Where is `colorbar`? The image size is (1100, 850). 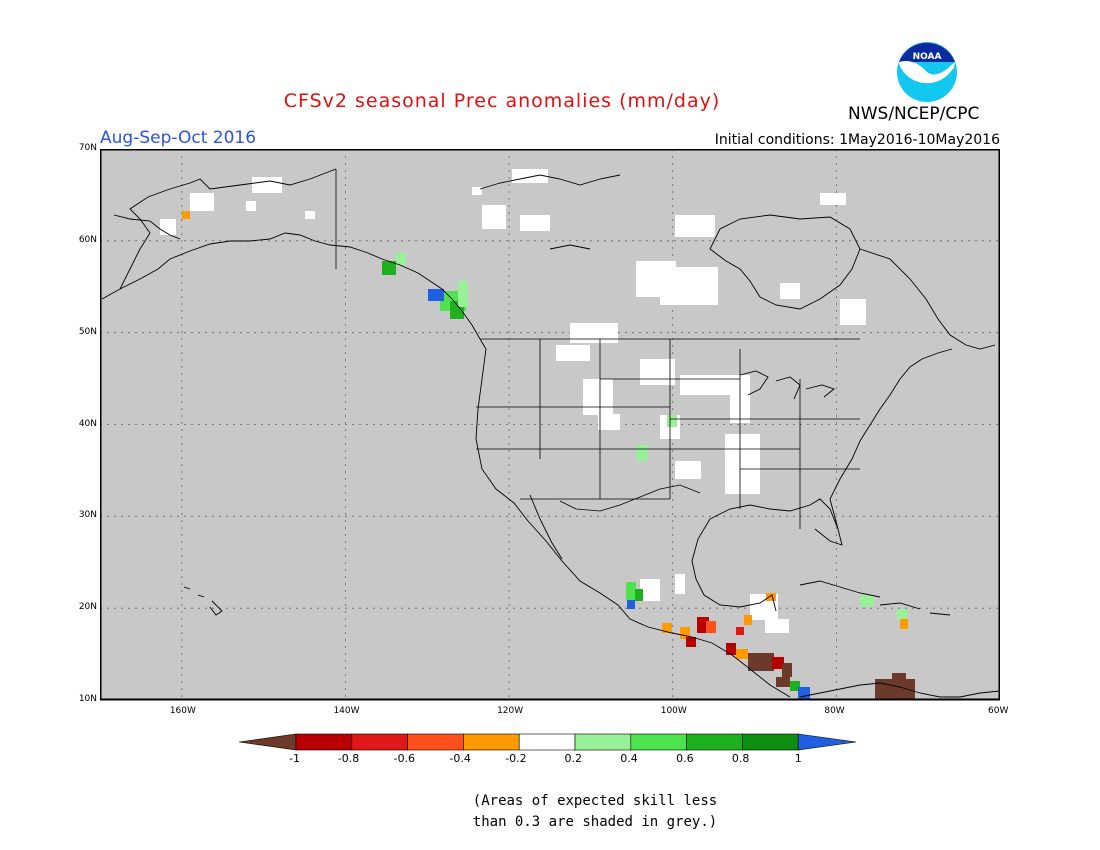
colorbar is located at coordinates (547, 742).